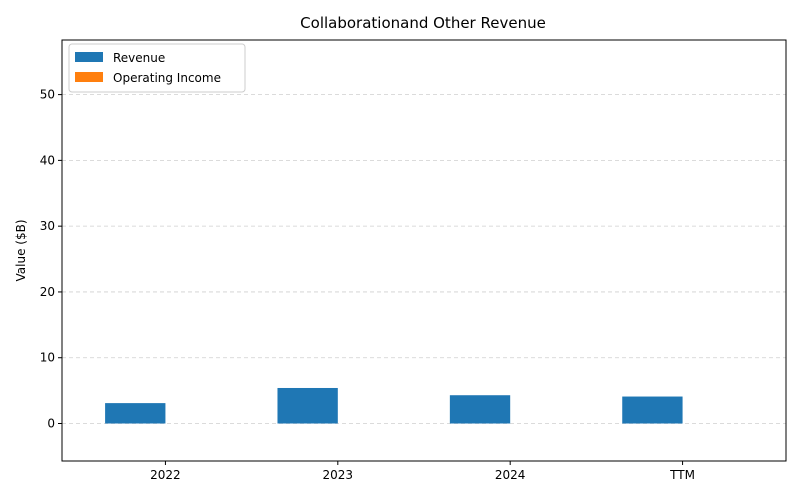 This screenshot has width=800, height=500. What do you see at coordinates (652, 410) in the screenshot?
I see `bar-revenue-ttm` at bounding box center [652, 410].